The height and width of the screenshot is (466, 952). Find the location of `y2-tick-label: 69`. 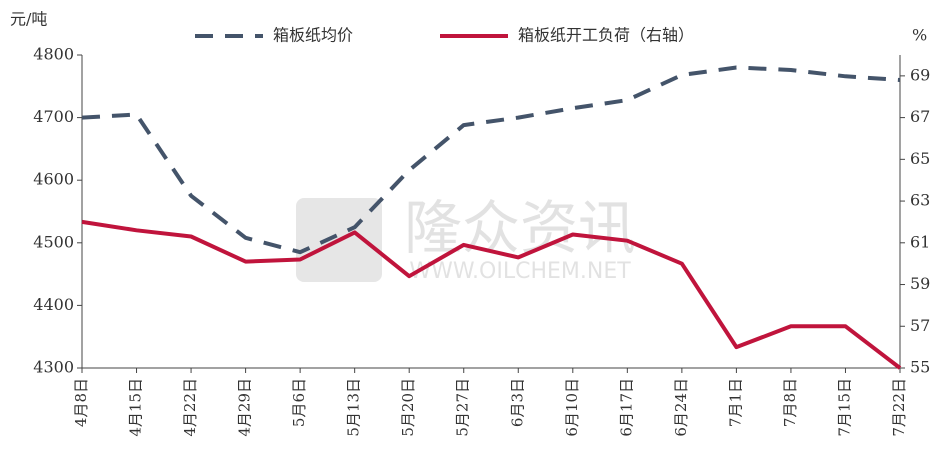

y2-tick-label: 69 is located at coordinates (920, 74).